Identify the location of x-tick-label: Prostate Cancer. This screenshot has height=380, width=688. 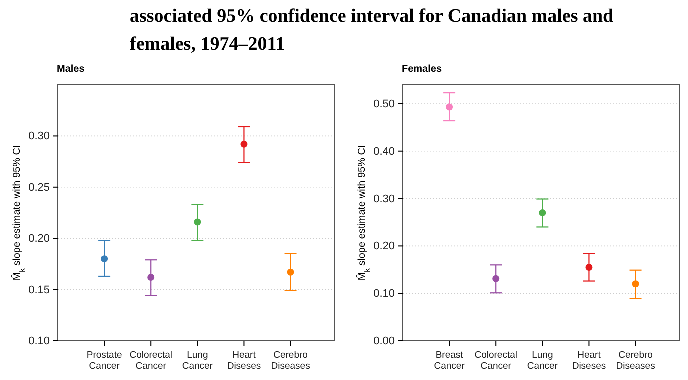
(104, 361).